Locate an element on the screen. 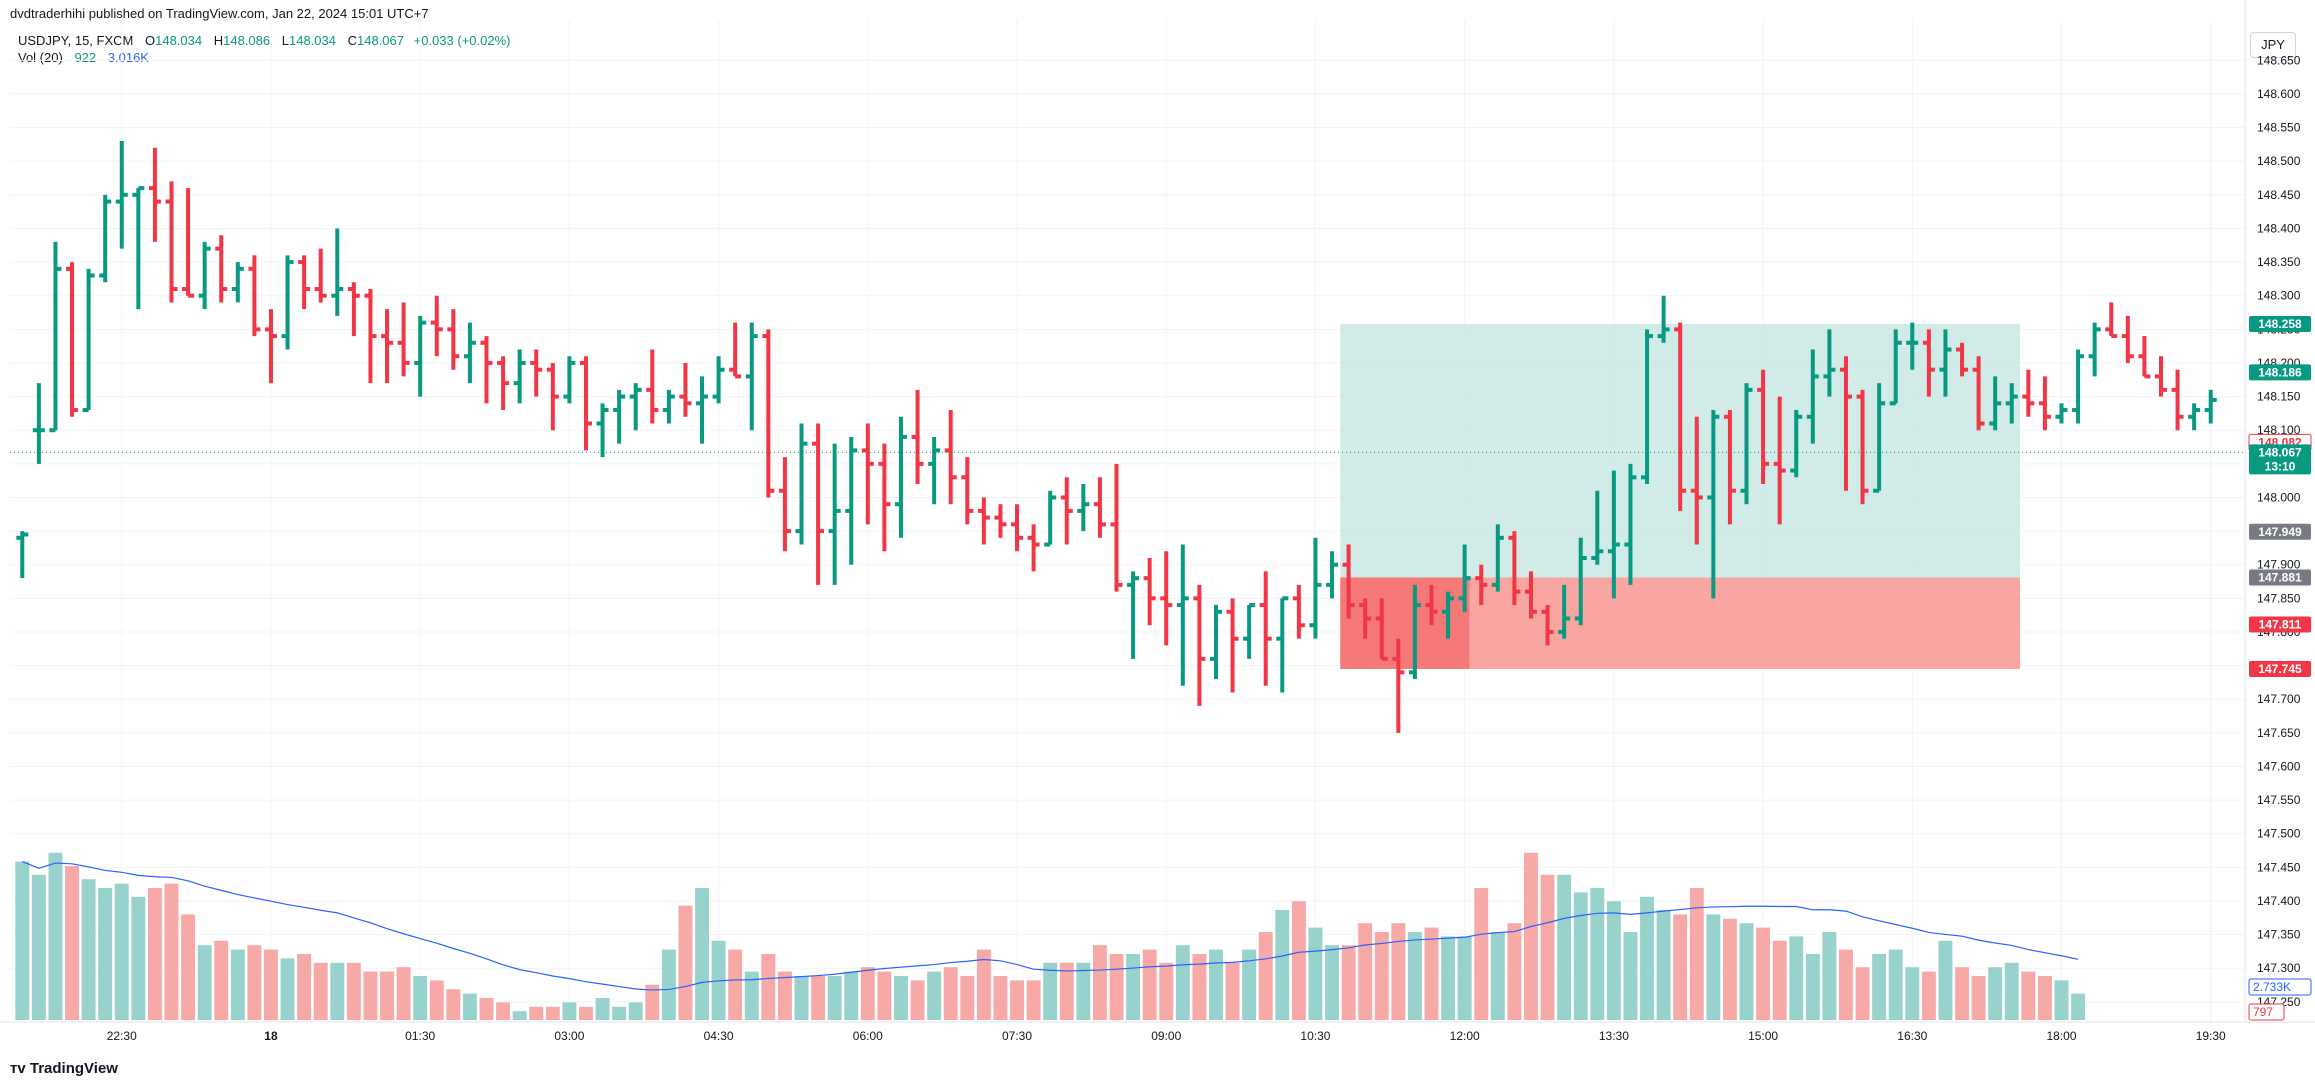 Image resolution: width=2315 pixels, height=1087 pixels. tradingview-logo: ᴛᴠ TradingView is located at coordinates (64, 1068).